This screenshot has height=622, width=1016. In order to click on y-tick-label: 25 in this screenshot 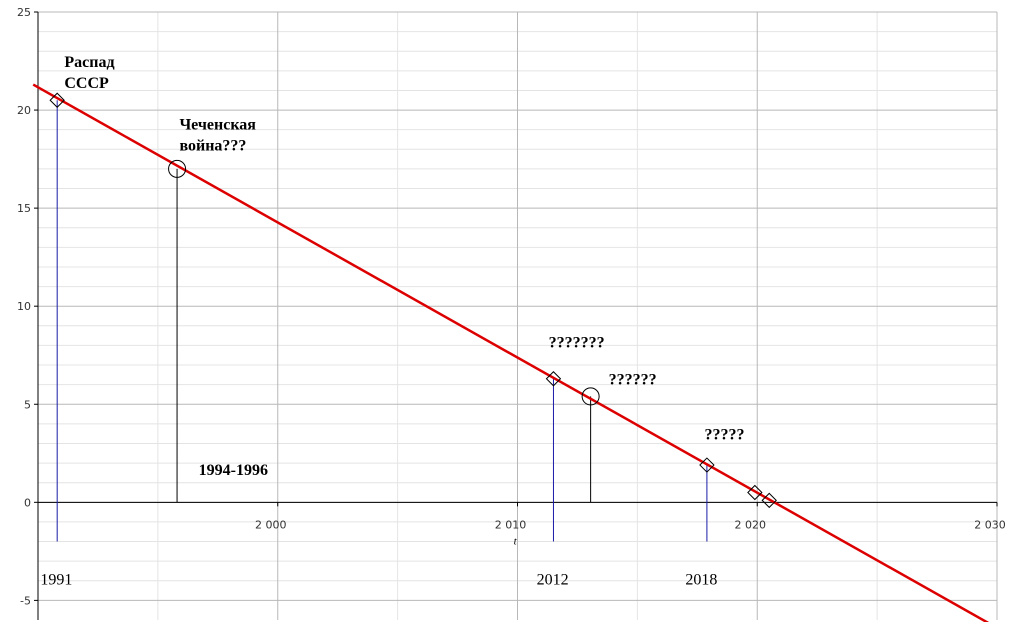, I will do `click(24, 12)`.